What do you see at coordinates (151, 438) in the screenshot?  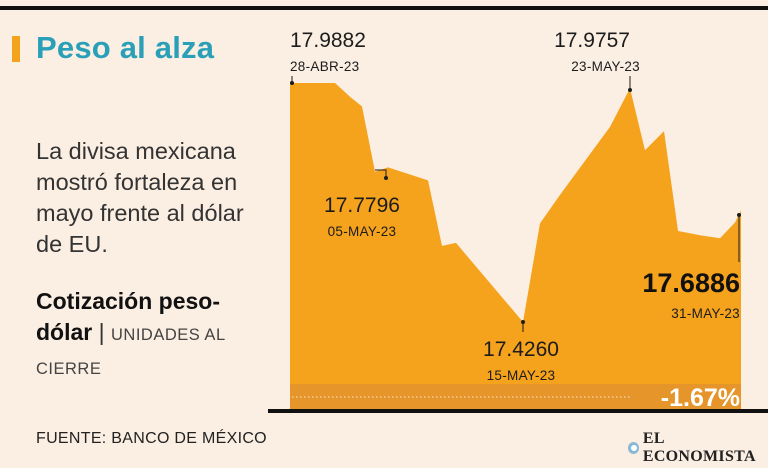 I see `source-note: FUENTE: BANCO DE MÉXICO` at bounding box center [151, 438].